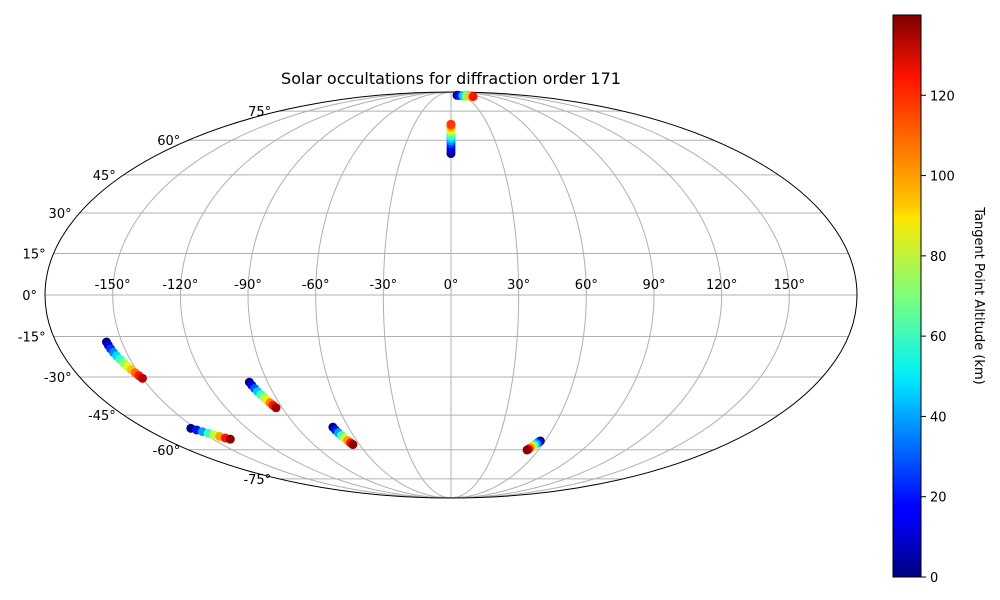  What do you see at coordinates (383, 285) in the screenshot?
I see `lon-tick-label: -30°` at bounding box center [383, 285].